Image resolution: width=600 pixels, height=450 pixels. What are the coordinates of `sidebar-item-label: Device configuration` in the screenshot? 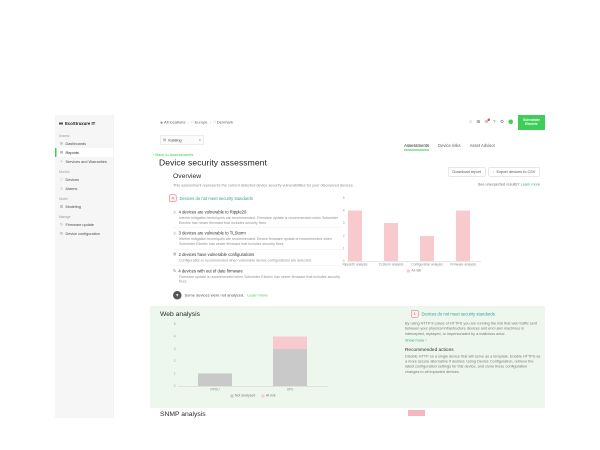 It's located at (82, 233).